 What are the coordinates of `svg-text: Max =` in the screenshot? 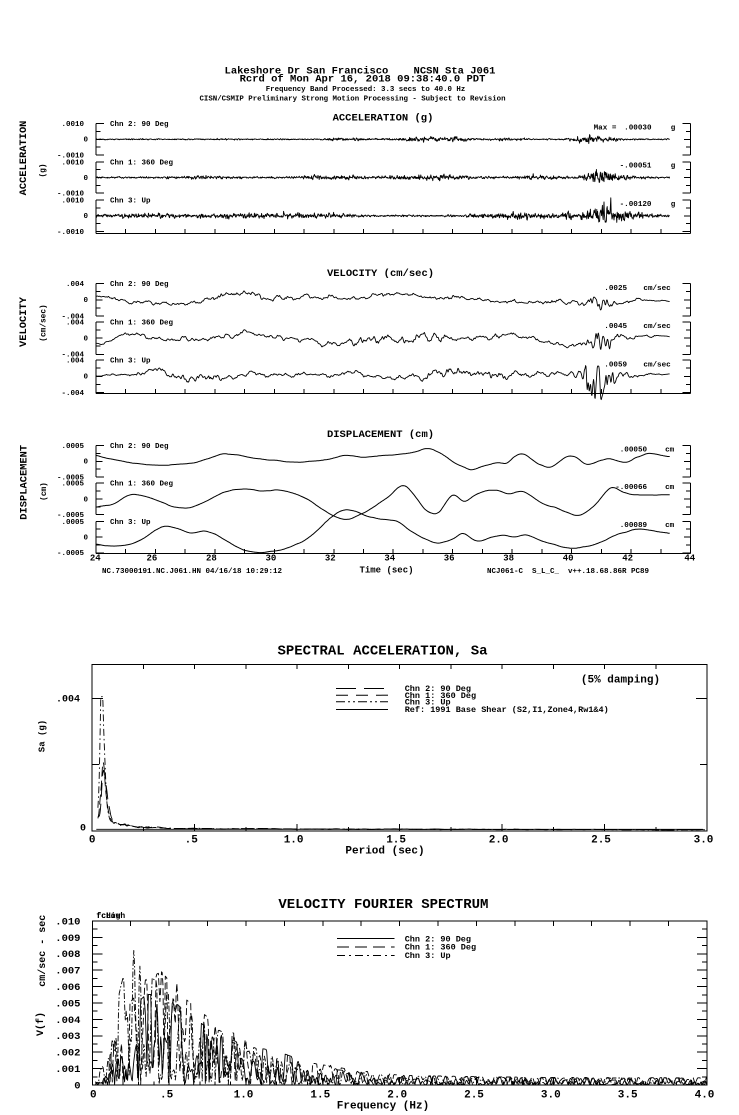 It's located at (605, 128).